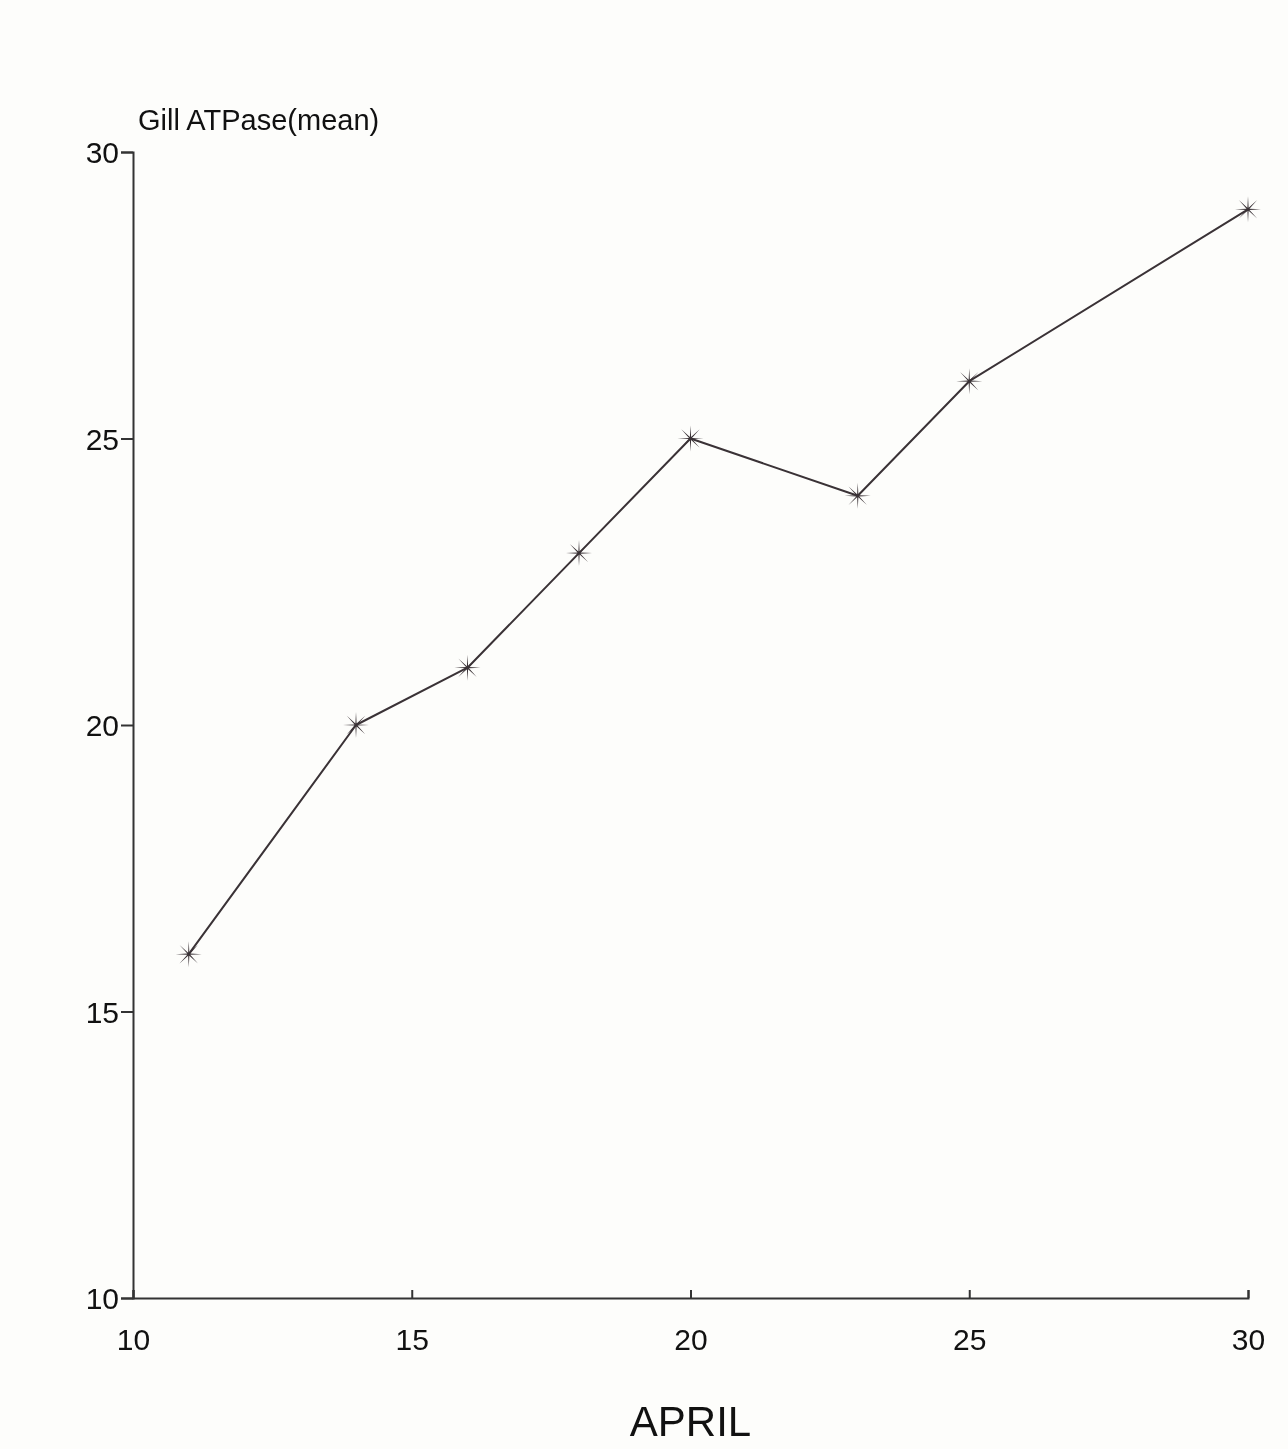 Image resolution: width=1288 pixels, height=1449 pixels. What do you see at coordinates (970, 1339) in the screenshot?
I see `x-tick-label: 25` at bounding box center [970, 1339].